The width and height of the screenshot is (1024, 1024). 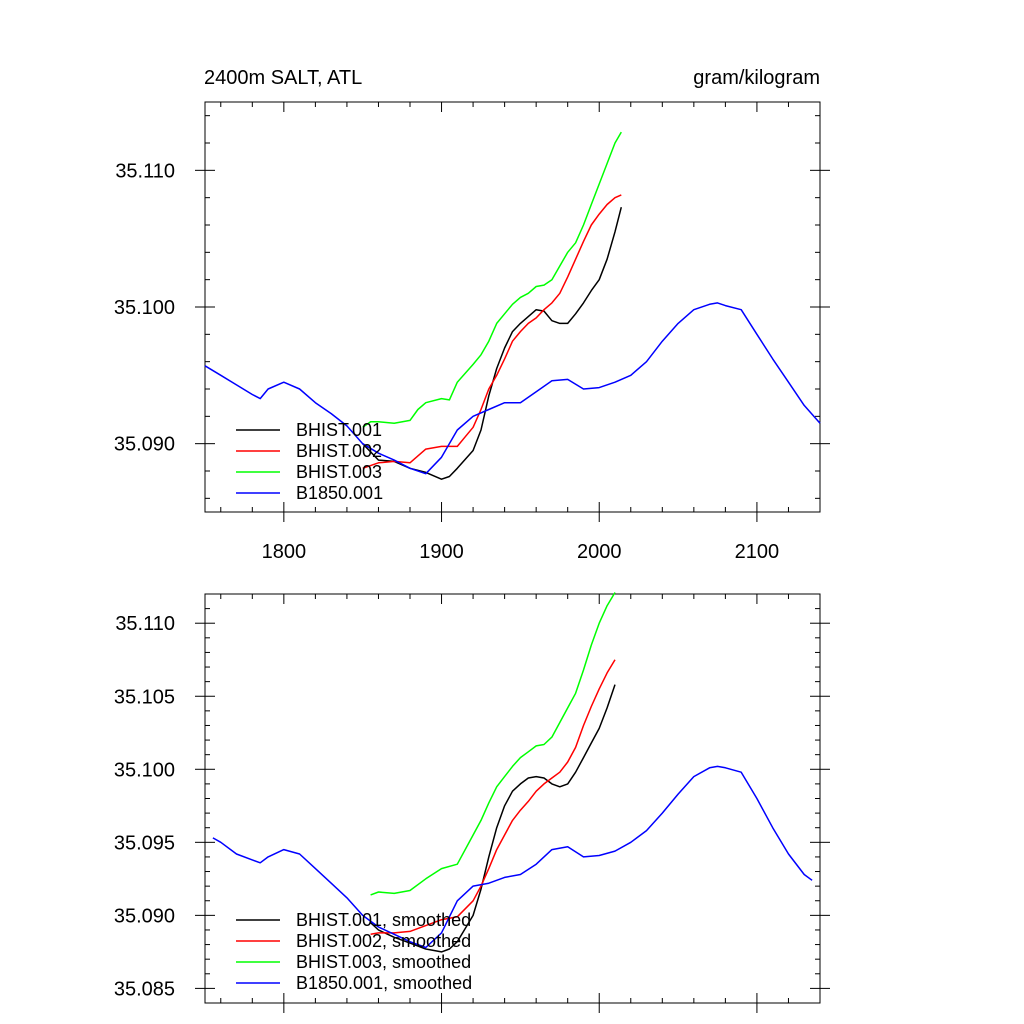 What do you see at coordinates (339, 430) in the screenshot?
I see `legend-label: BHIST.001` at bounding box center [339, 430].